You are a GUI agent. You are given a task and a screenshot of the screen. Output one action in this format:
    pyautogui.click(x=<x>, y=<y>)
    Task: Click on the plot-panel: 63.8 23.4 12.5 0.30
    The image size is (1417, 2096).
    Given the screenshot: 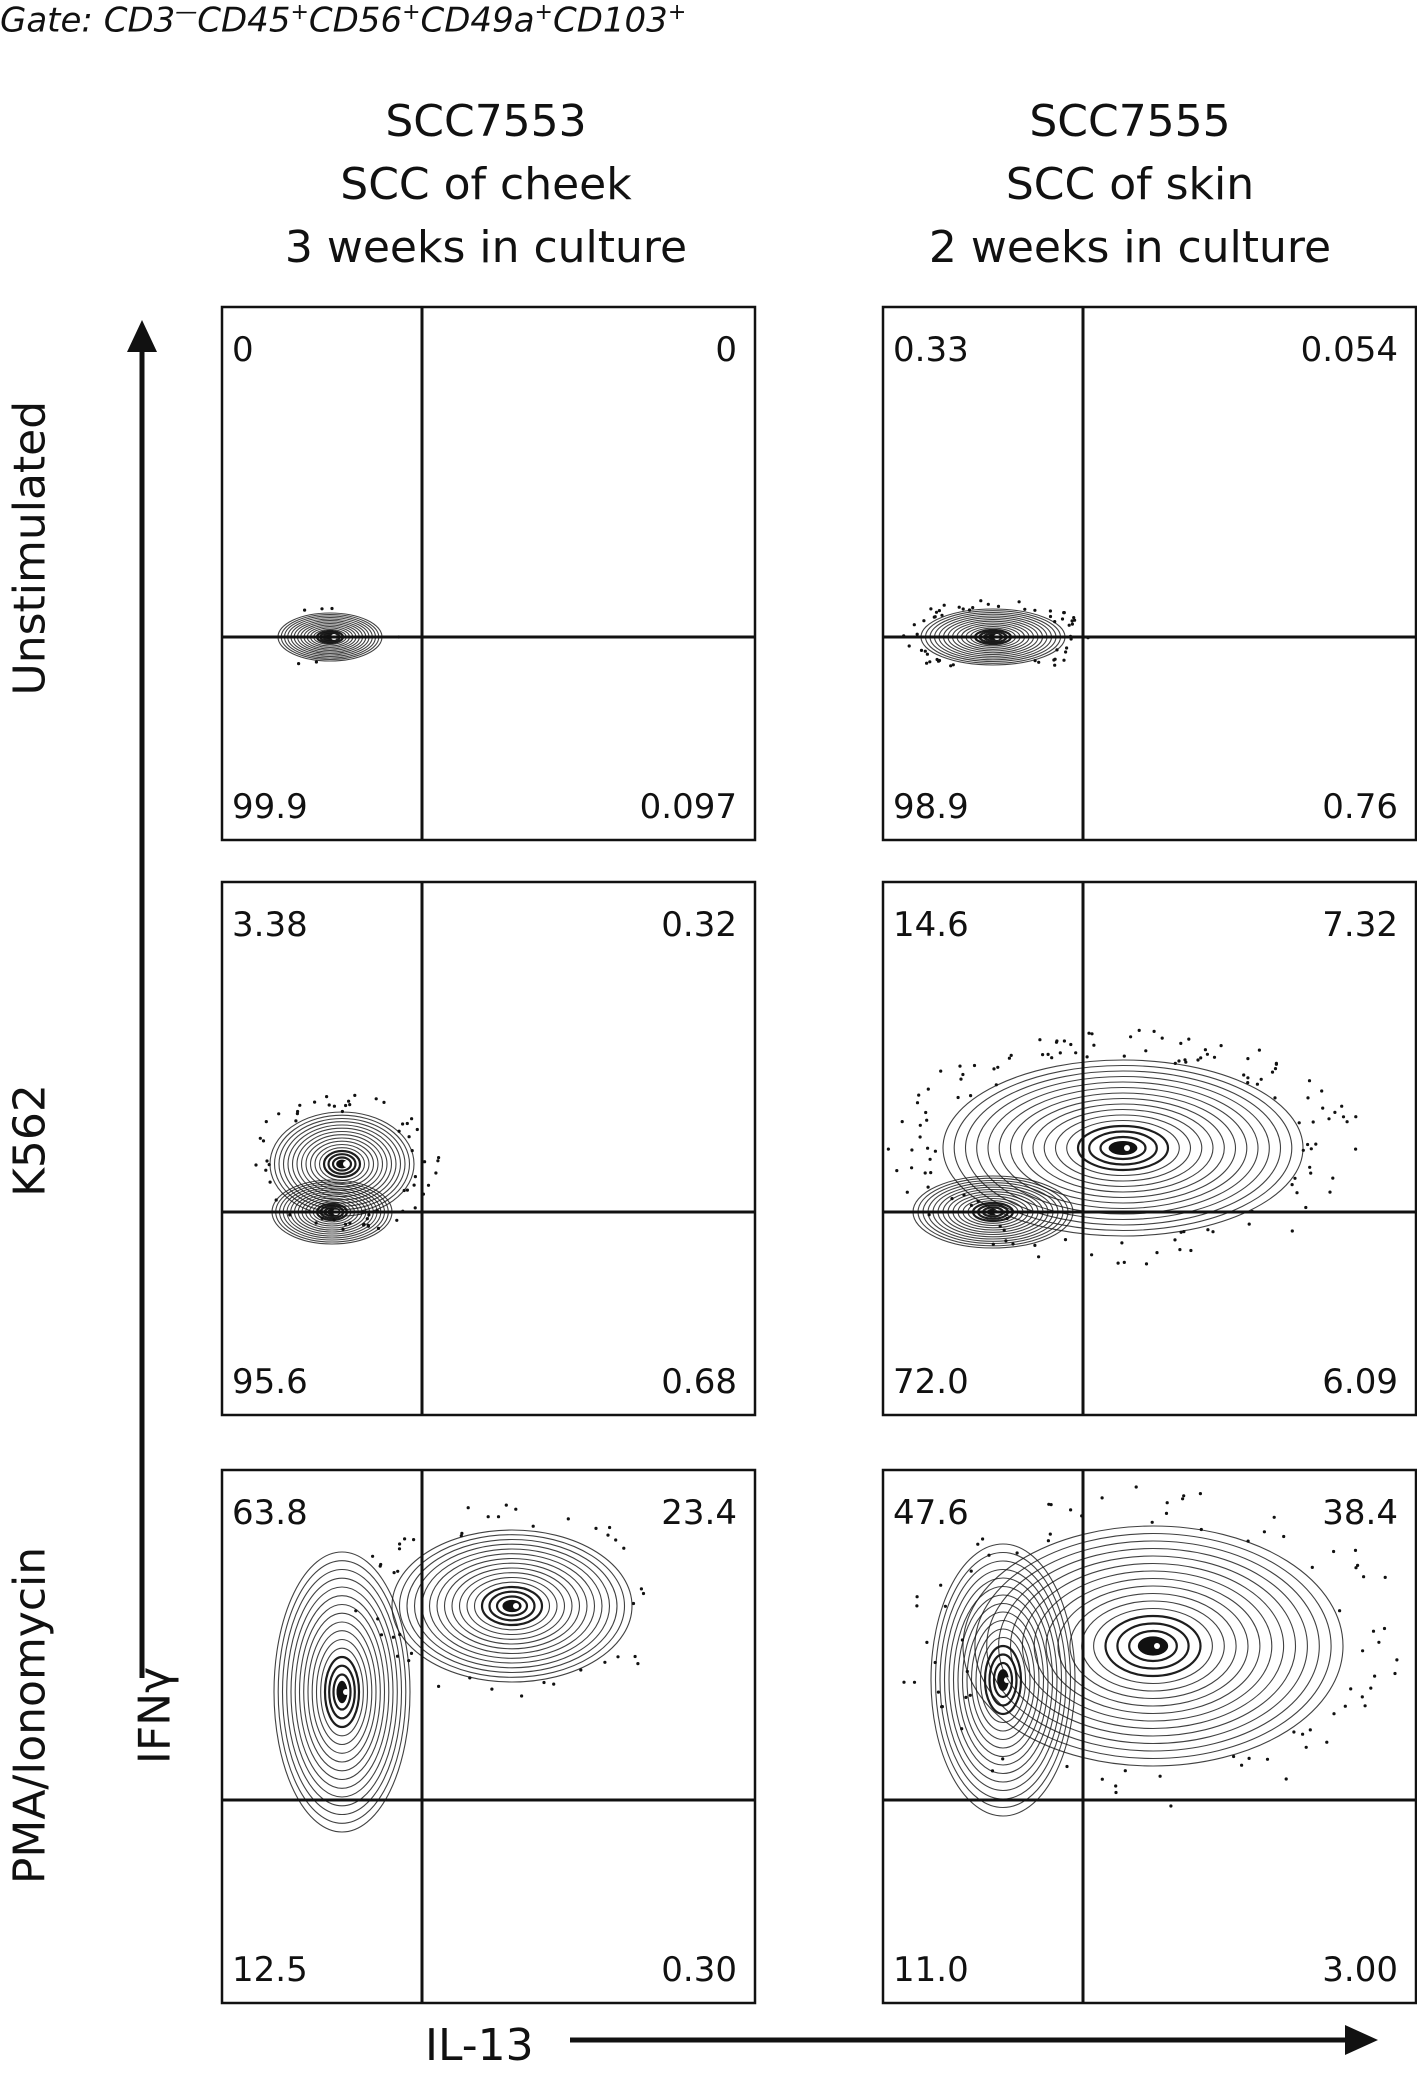 What is the action you would take?
    pyautogui.click(x=488, y=1736)
    